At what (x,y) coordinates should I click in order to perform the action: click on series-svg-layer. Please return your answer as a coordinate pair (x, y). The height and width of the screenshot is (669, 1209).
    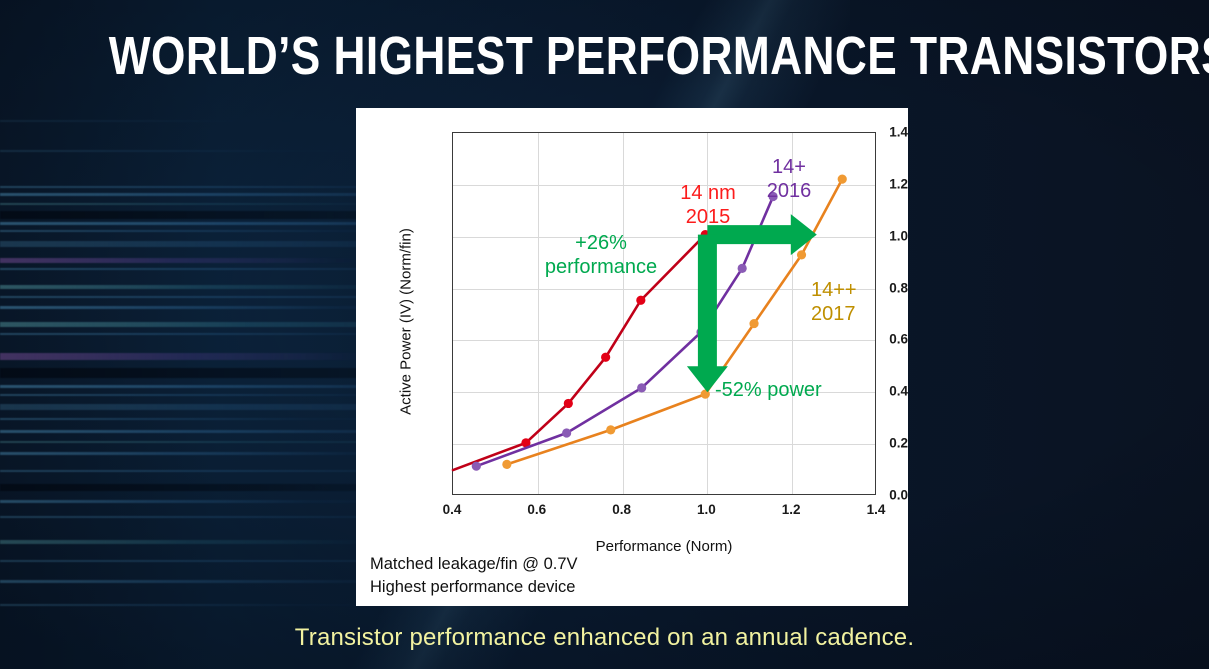
    Looking at the image, I should click on (649, 323).